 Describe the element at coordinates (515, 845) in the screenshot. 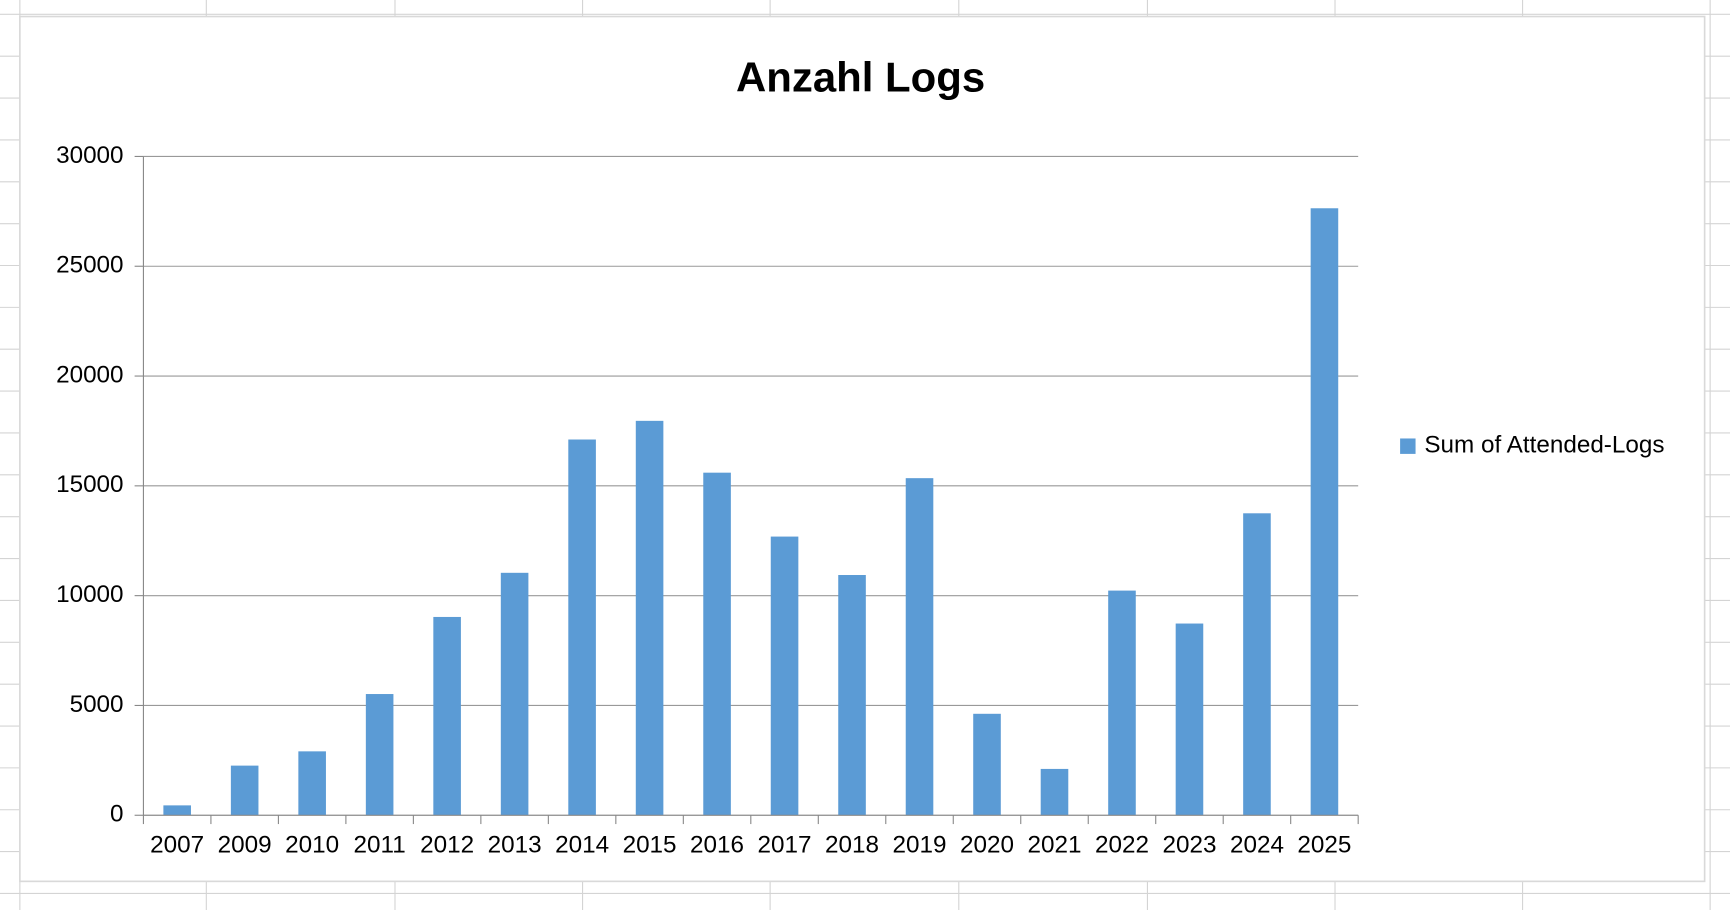

I see `x-tick-label: 2013` at that location.